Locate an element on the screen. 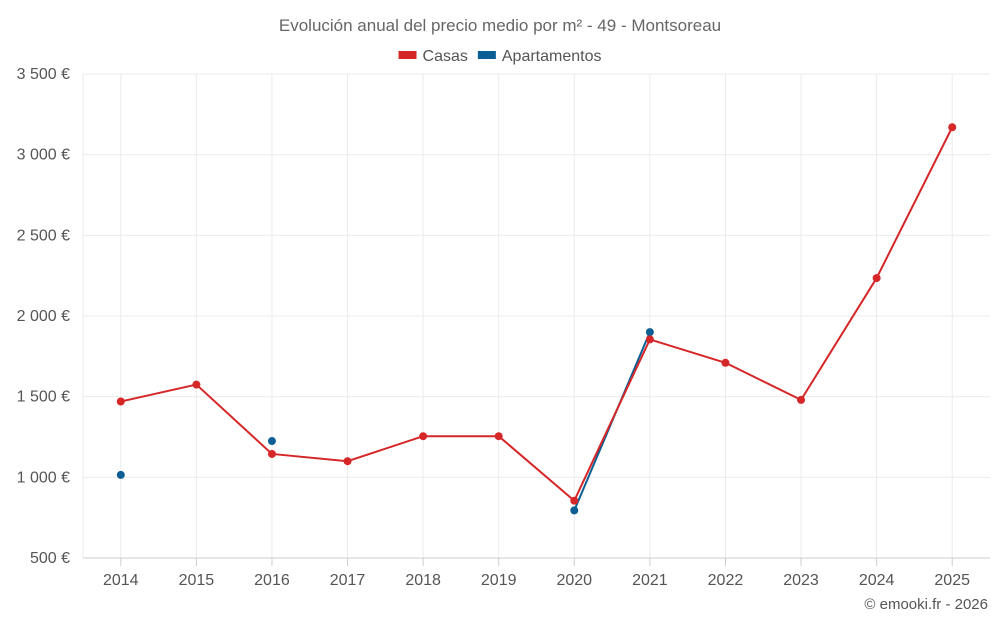  y-tick-label: 500 € is located at coordinates (50, 558).